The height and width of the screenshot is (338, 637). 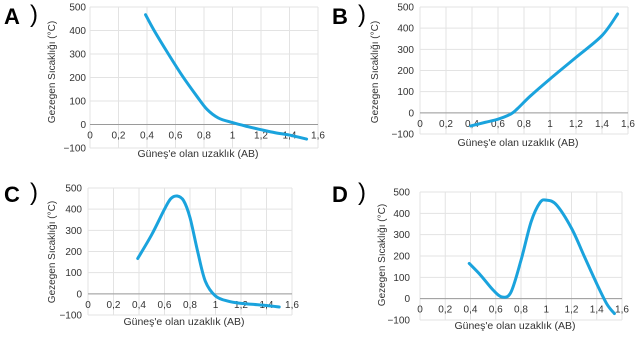 What do you see at coordinates (340, 16) in the screenshot?
I see `panel-label-b: B` at bounding box center [340, 16].